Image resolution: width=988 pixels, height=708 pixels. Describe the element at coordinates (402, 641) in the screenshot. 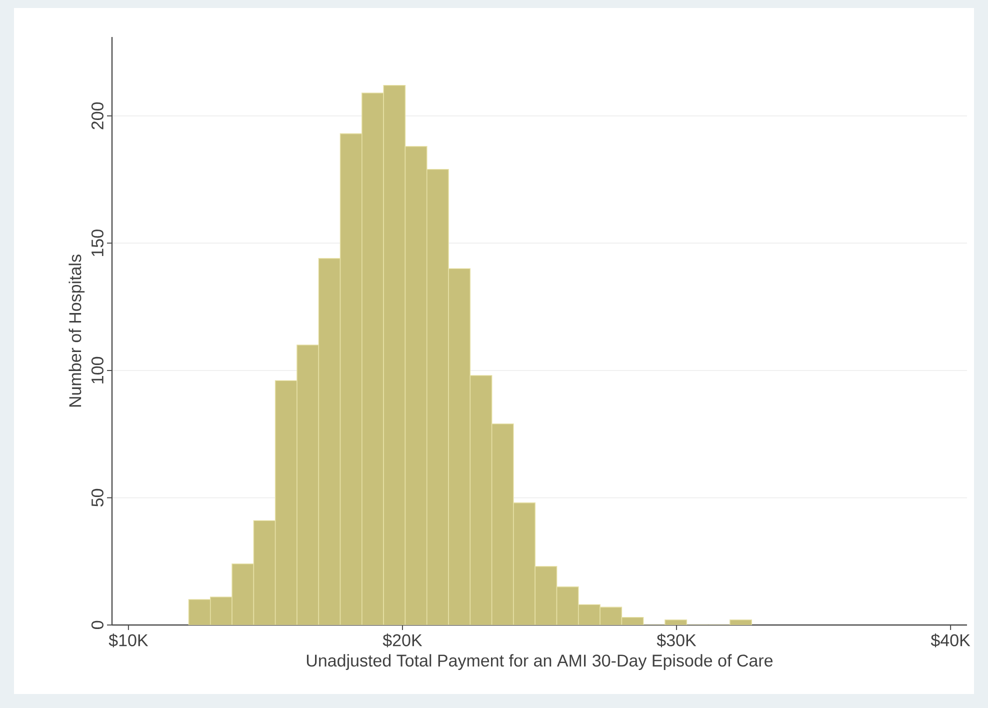

I see `x-tick-label: $20K` at that location.